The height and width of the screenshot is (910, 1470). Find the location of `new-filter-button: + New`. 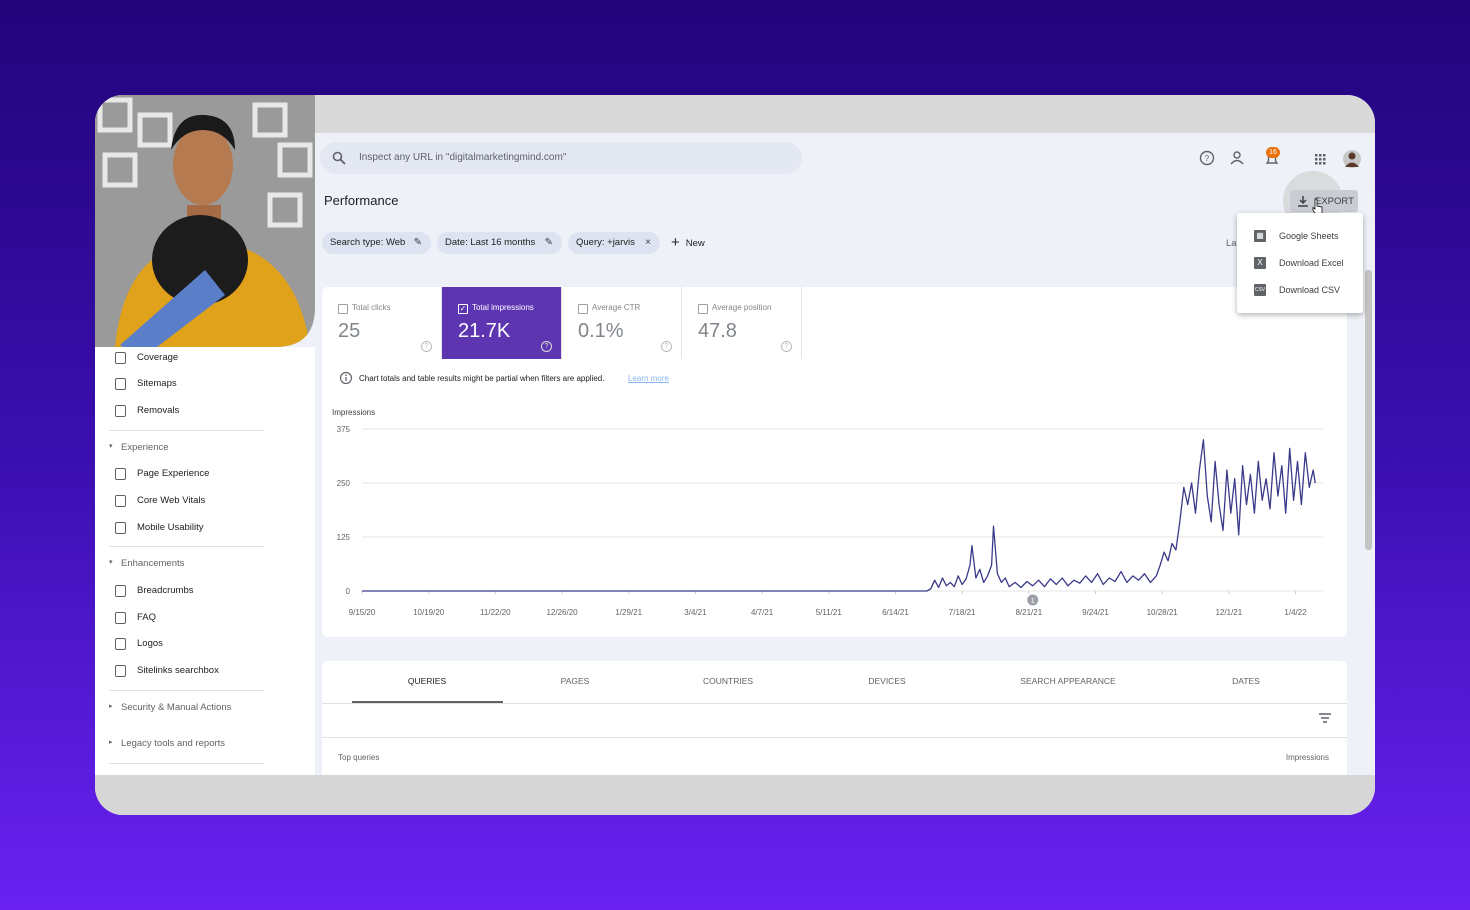

new-filter-button: + New is located at coordinates (688, 243).